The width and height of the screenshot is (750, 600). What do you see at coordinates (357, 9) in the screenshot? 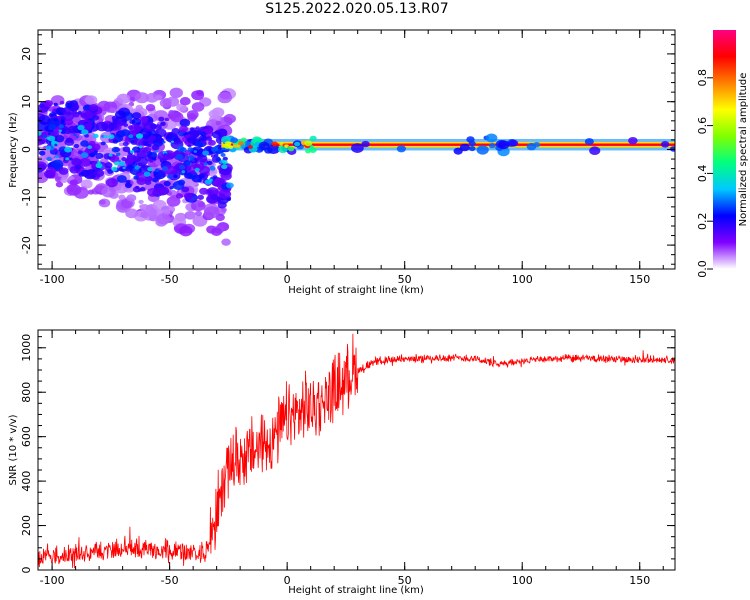
I see `chart-title: S125.2022.020.05.13.R07` at bounding box center [357, 9].